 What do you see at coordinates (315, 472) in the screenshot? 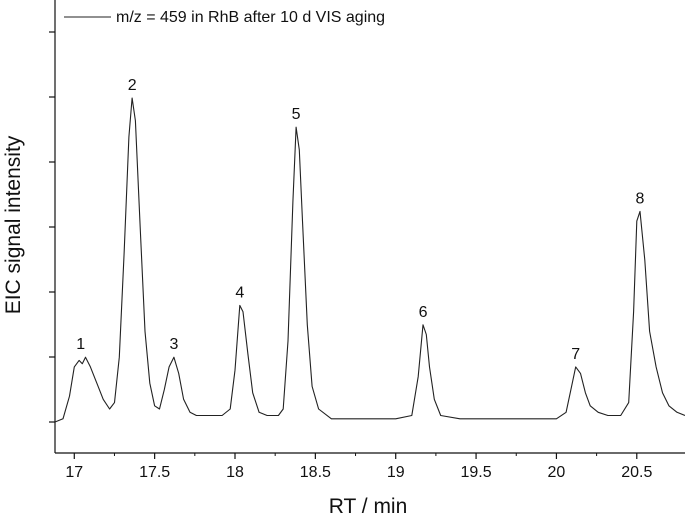
I see `x-tick-label: 18.5` at bounding box center [315, 472].